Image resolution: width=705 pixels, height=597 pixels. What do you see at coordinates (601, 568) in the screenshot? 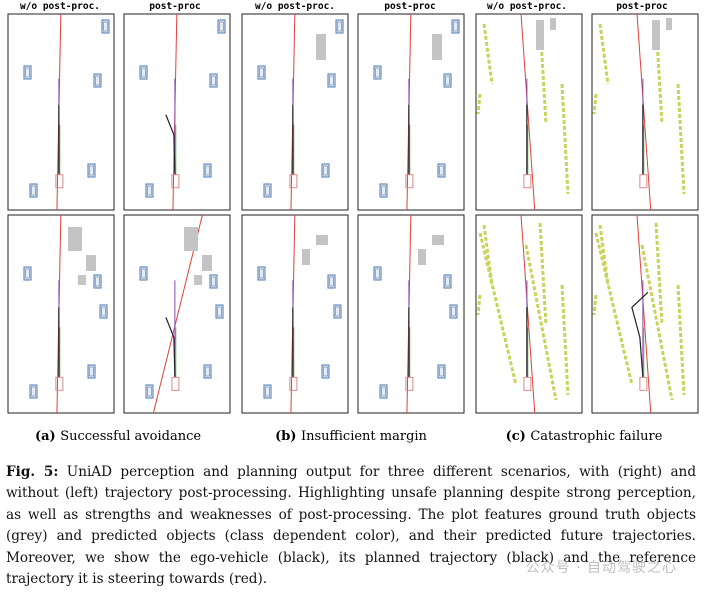
I see `watermark: 公众号 · 自动驾驶之心` at bounding box center [601, 568].